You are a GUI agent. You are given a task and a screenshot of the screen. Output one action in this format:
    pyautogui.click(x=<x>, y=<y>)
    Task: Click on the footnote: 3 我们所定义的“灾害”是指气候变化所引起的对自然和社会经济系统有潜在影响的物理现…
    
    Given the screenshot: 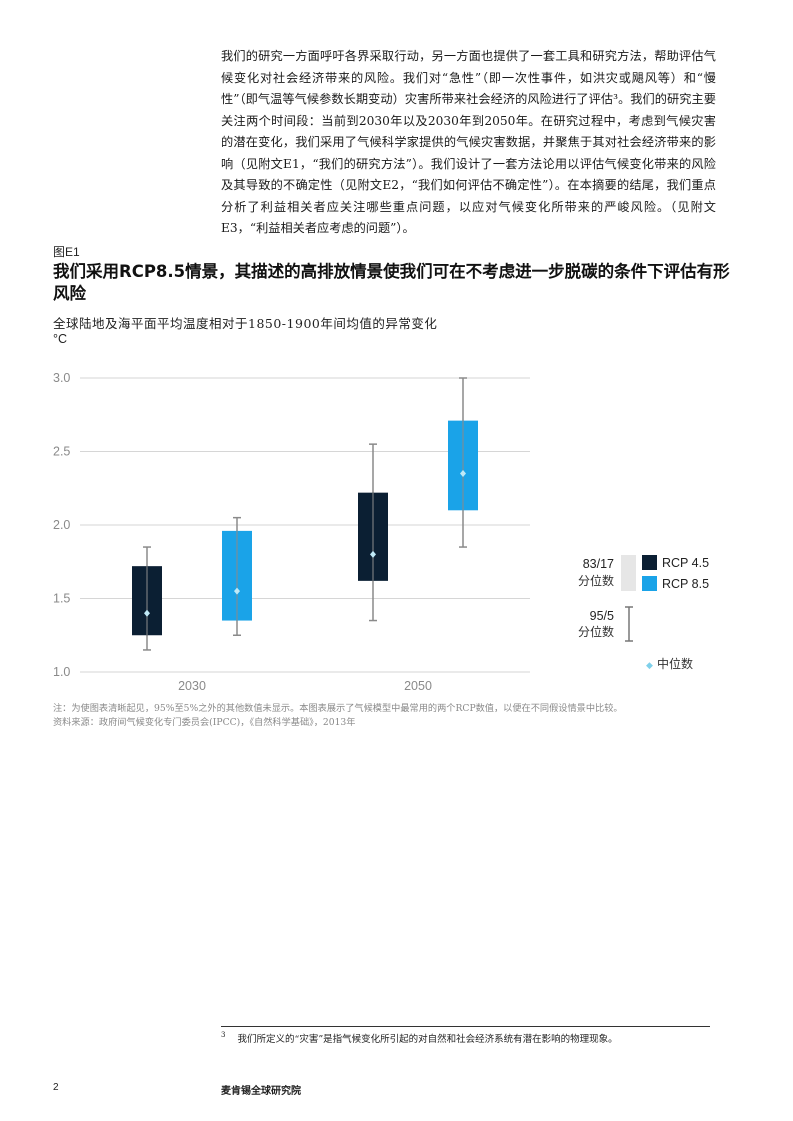 What is the action you would take?
    pyautogui.click(x=468, y=1038)
    